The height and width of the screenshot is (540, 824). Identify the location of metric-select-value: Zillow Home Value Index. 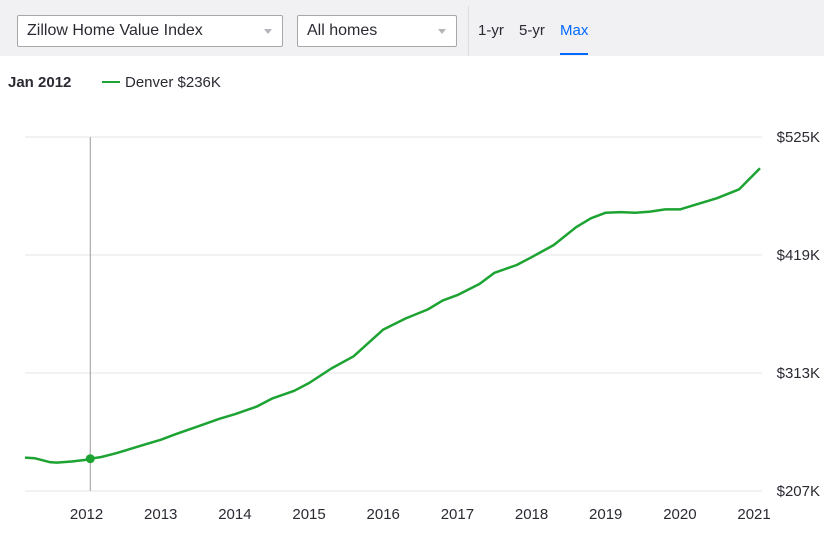
(115, 30).